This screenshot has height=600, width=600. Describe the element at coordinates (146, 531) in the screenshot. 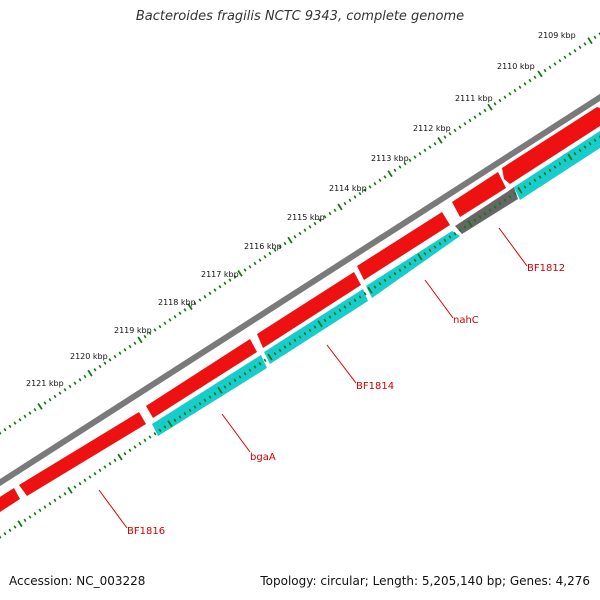

I see `gene-label-bf1816: BF1816` at that location.